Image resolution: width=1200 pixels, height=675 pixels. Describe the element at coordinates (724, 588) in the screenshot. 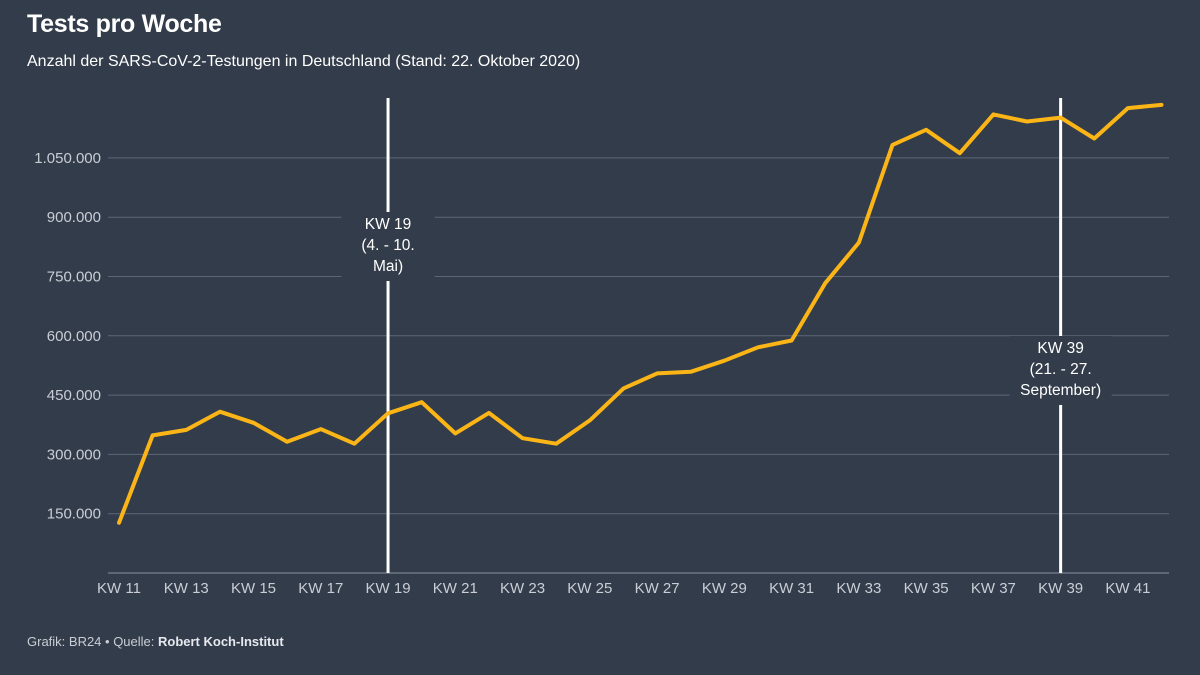

I see `x-tick-label: KW 29` at that location.